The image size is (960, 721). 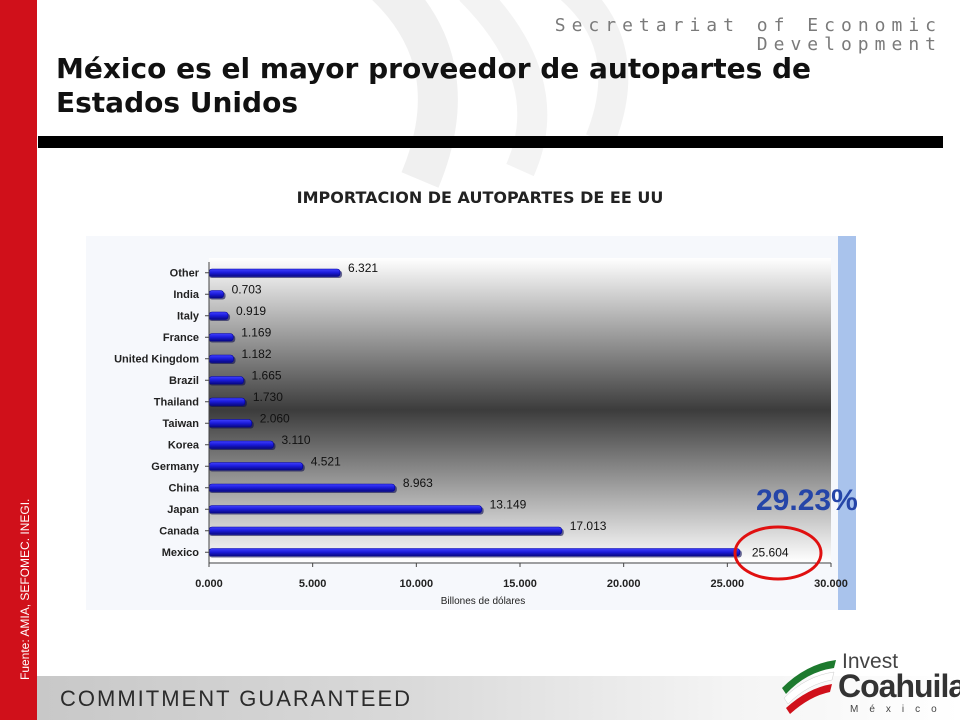 What do you see at coordinates (267, 375) in the screenshot?
I see `value-label: 1.665` at bounding box center [267, 375].